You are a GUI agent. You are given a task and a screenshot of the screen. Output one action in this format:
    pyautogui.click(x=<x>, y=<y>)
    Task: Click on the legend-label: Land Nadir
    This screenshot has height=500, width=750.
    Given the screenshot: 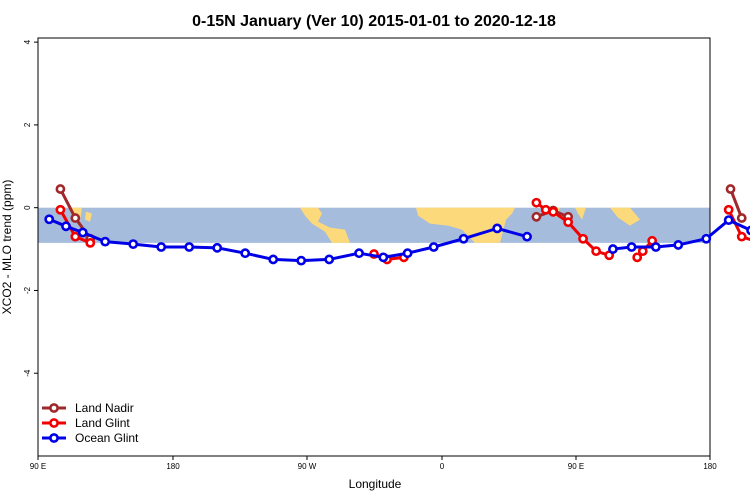 What is the action you would take?
    pyautogui.click(x=104, y=408)
    